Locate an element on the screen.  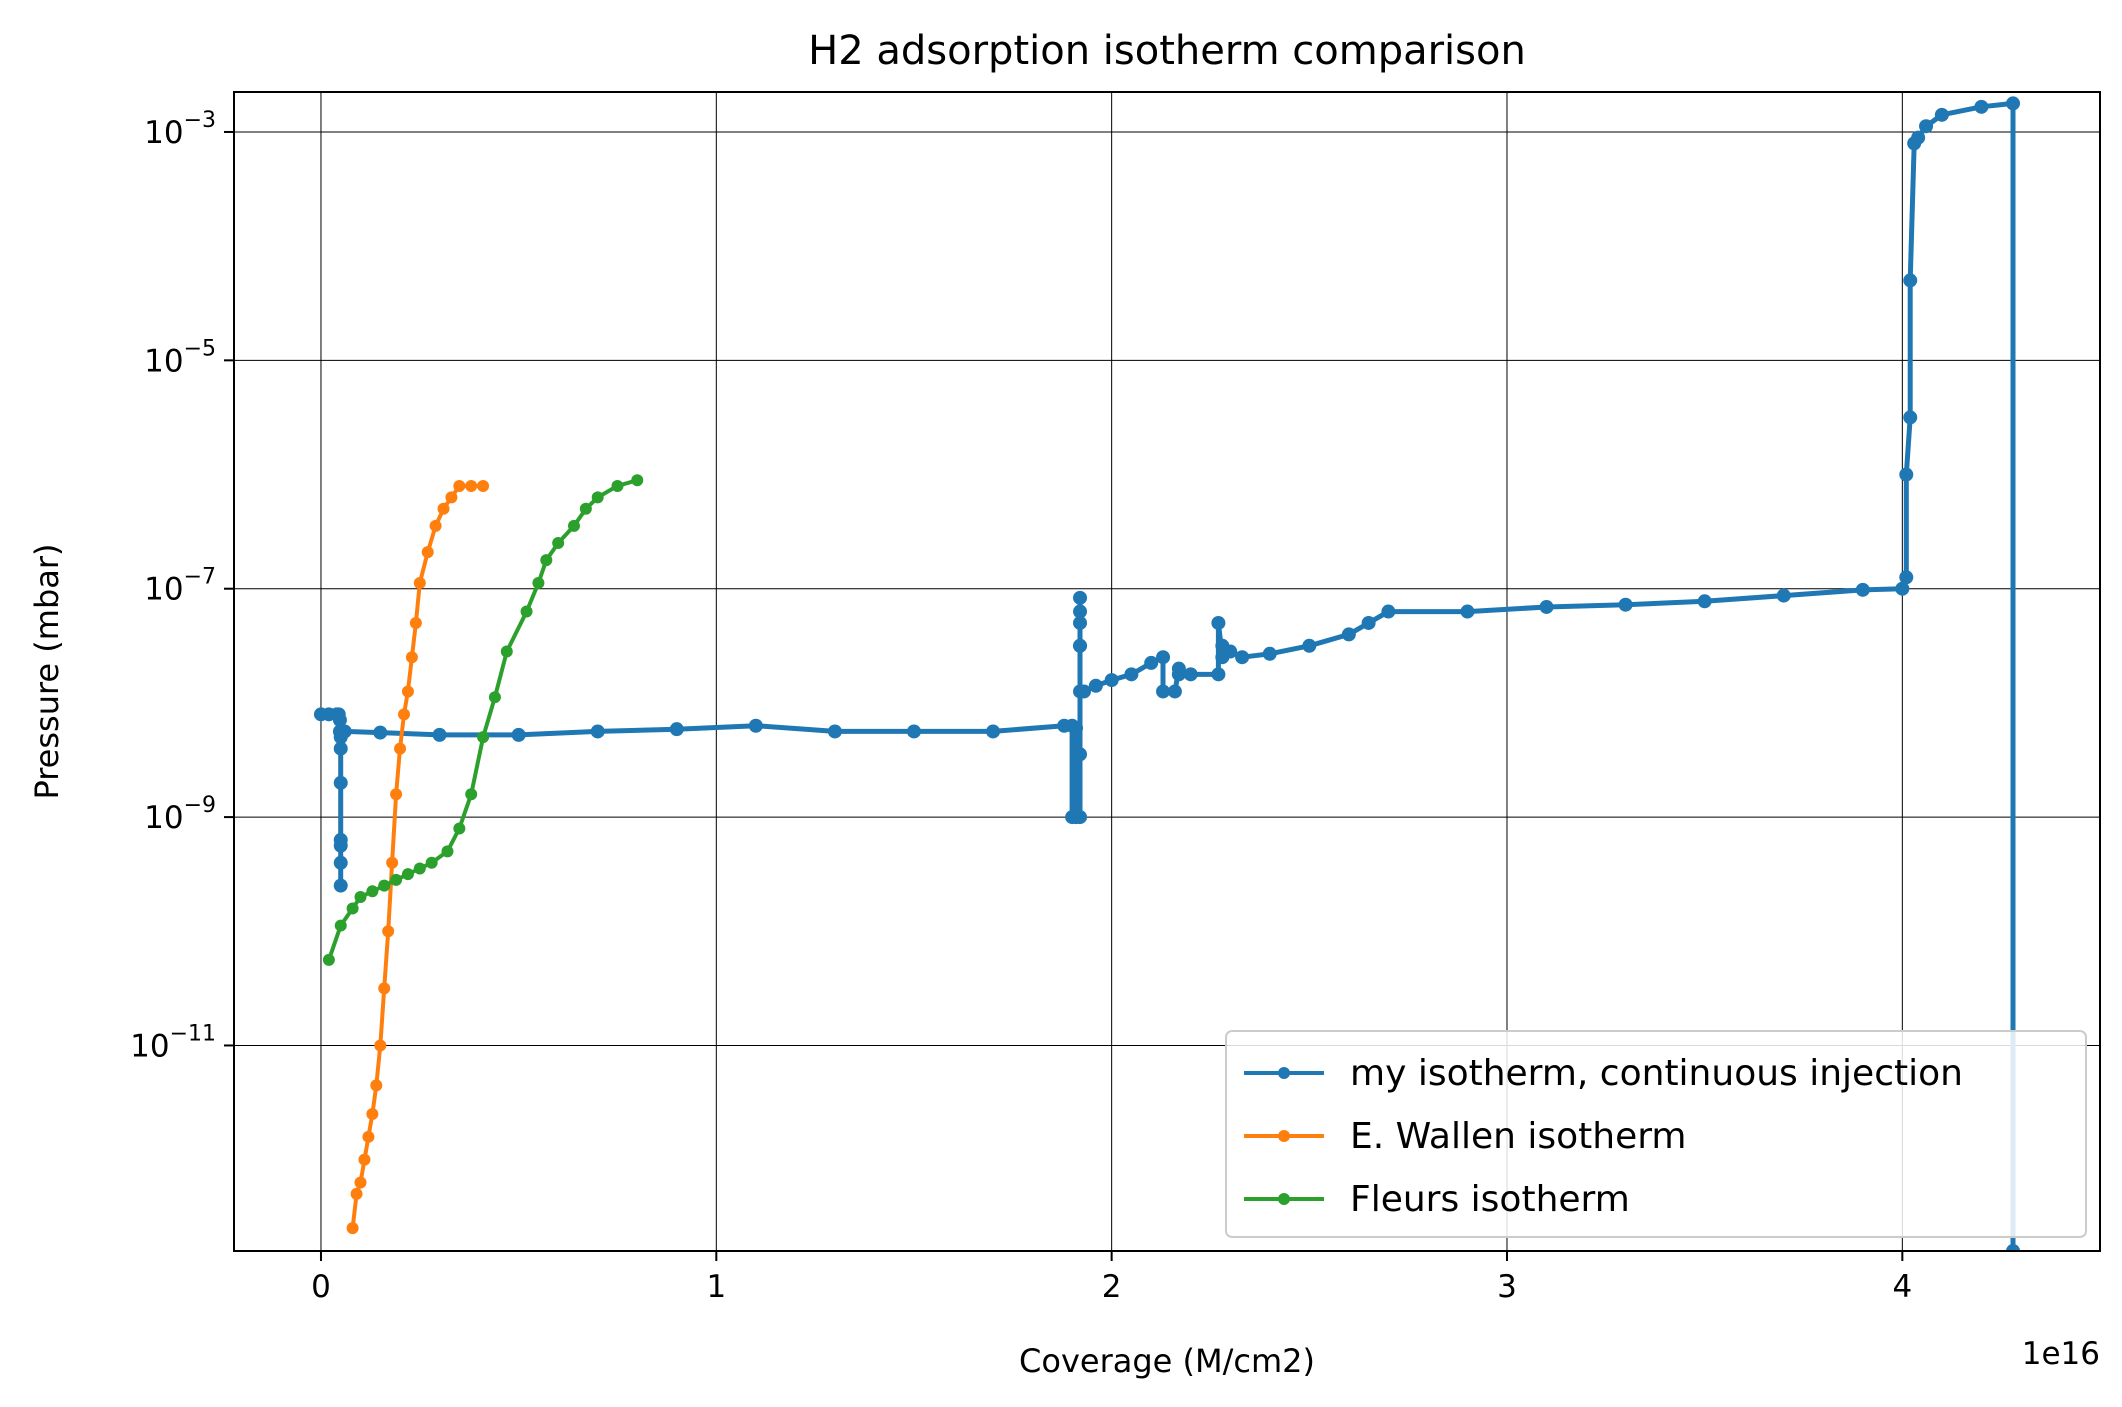
y-tick-label: 10⁻¹¹ is located at coordinates (173, 1042).